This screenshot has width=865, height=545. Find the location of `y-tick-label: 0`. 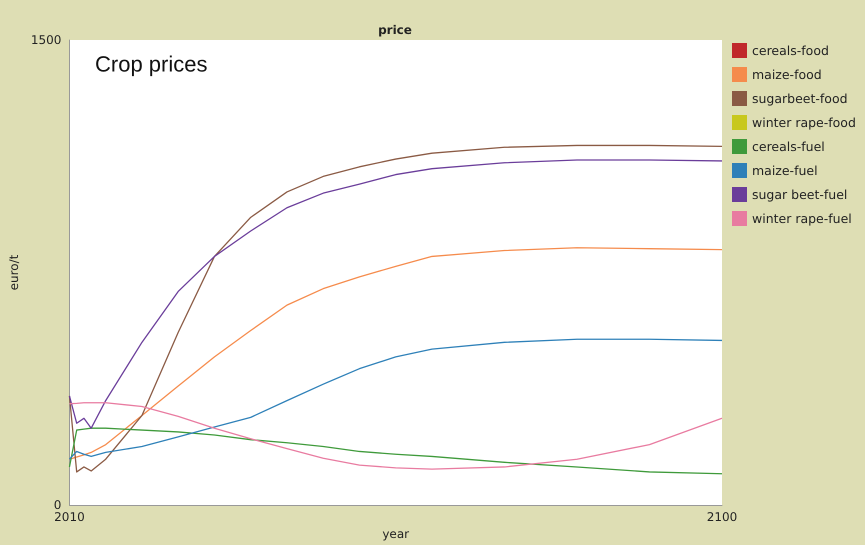

y-tick-label: 0 is located at coordinates (58, 505).